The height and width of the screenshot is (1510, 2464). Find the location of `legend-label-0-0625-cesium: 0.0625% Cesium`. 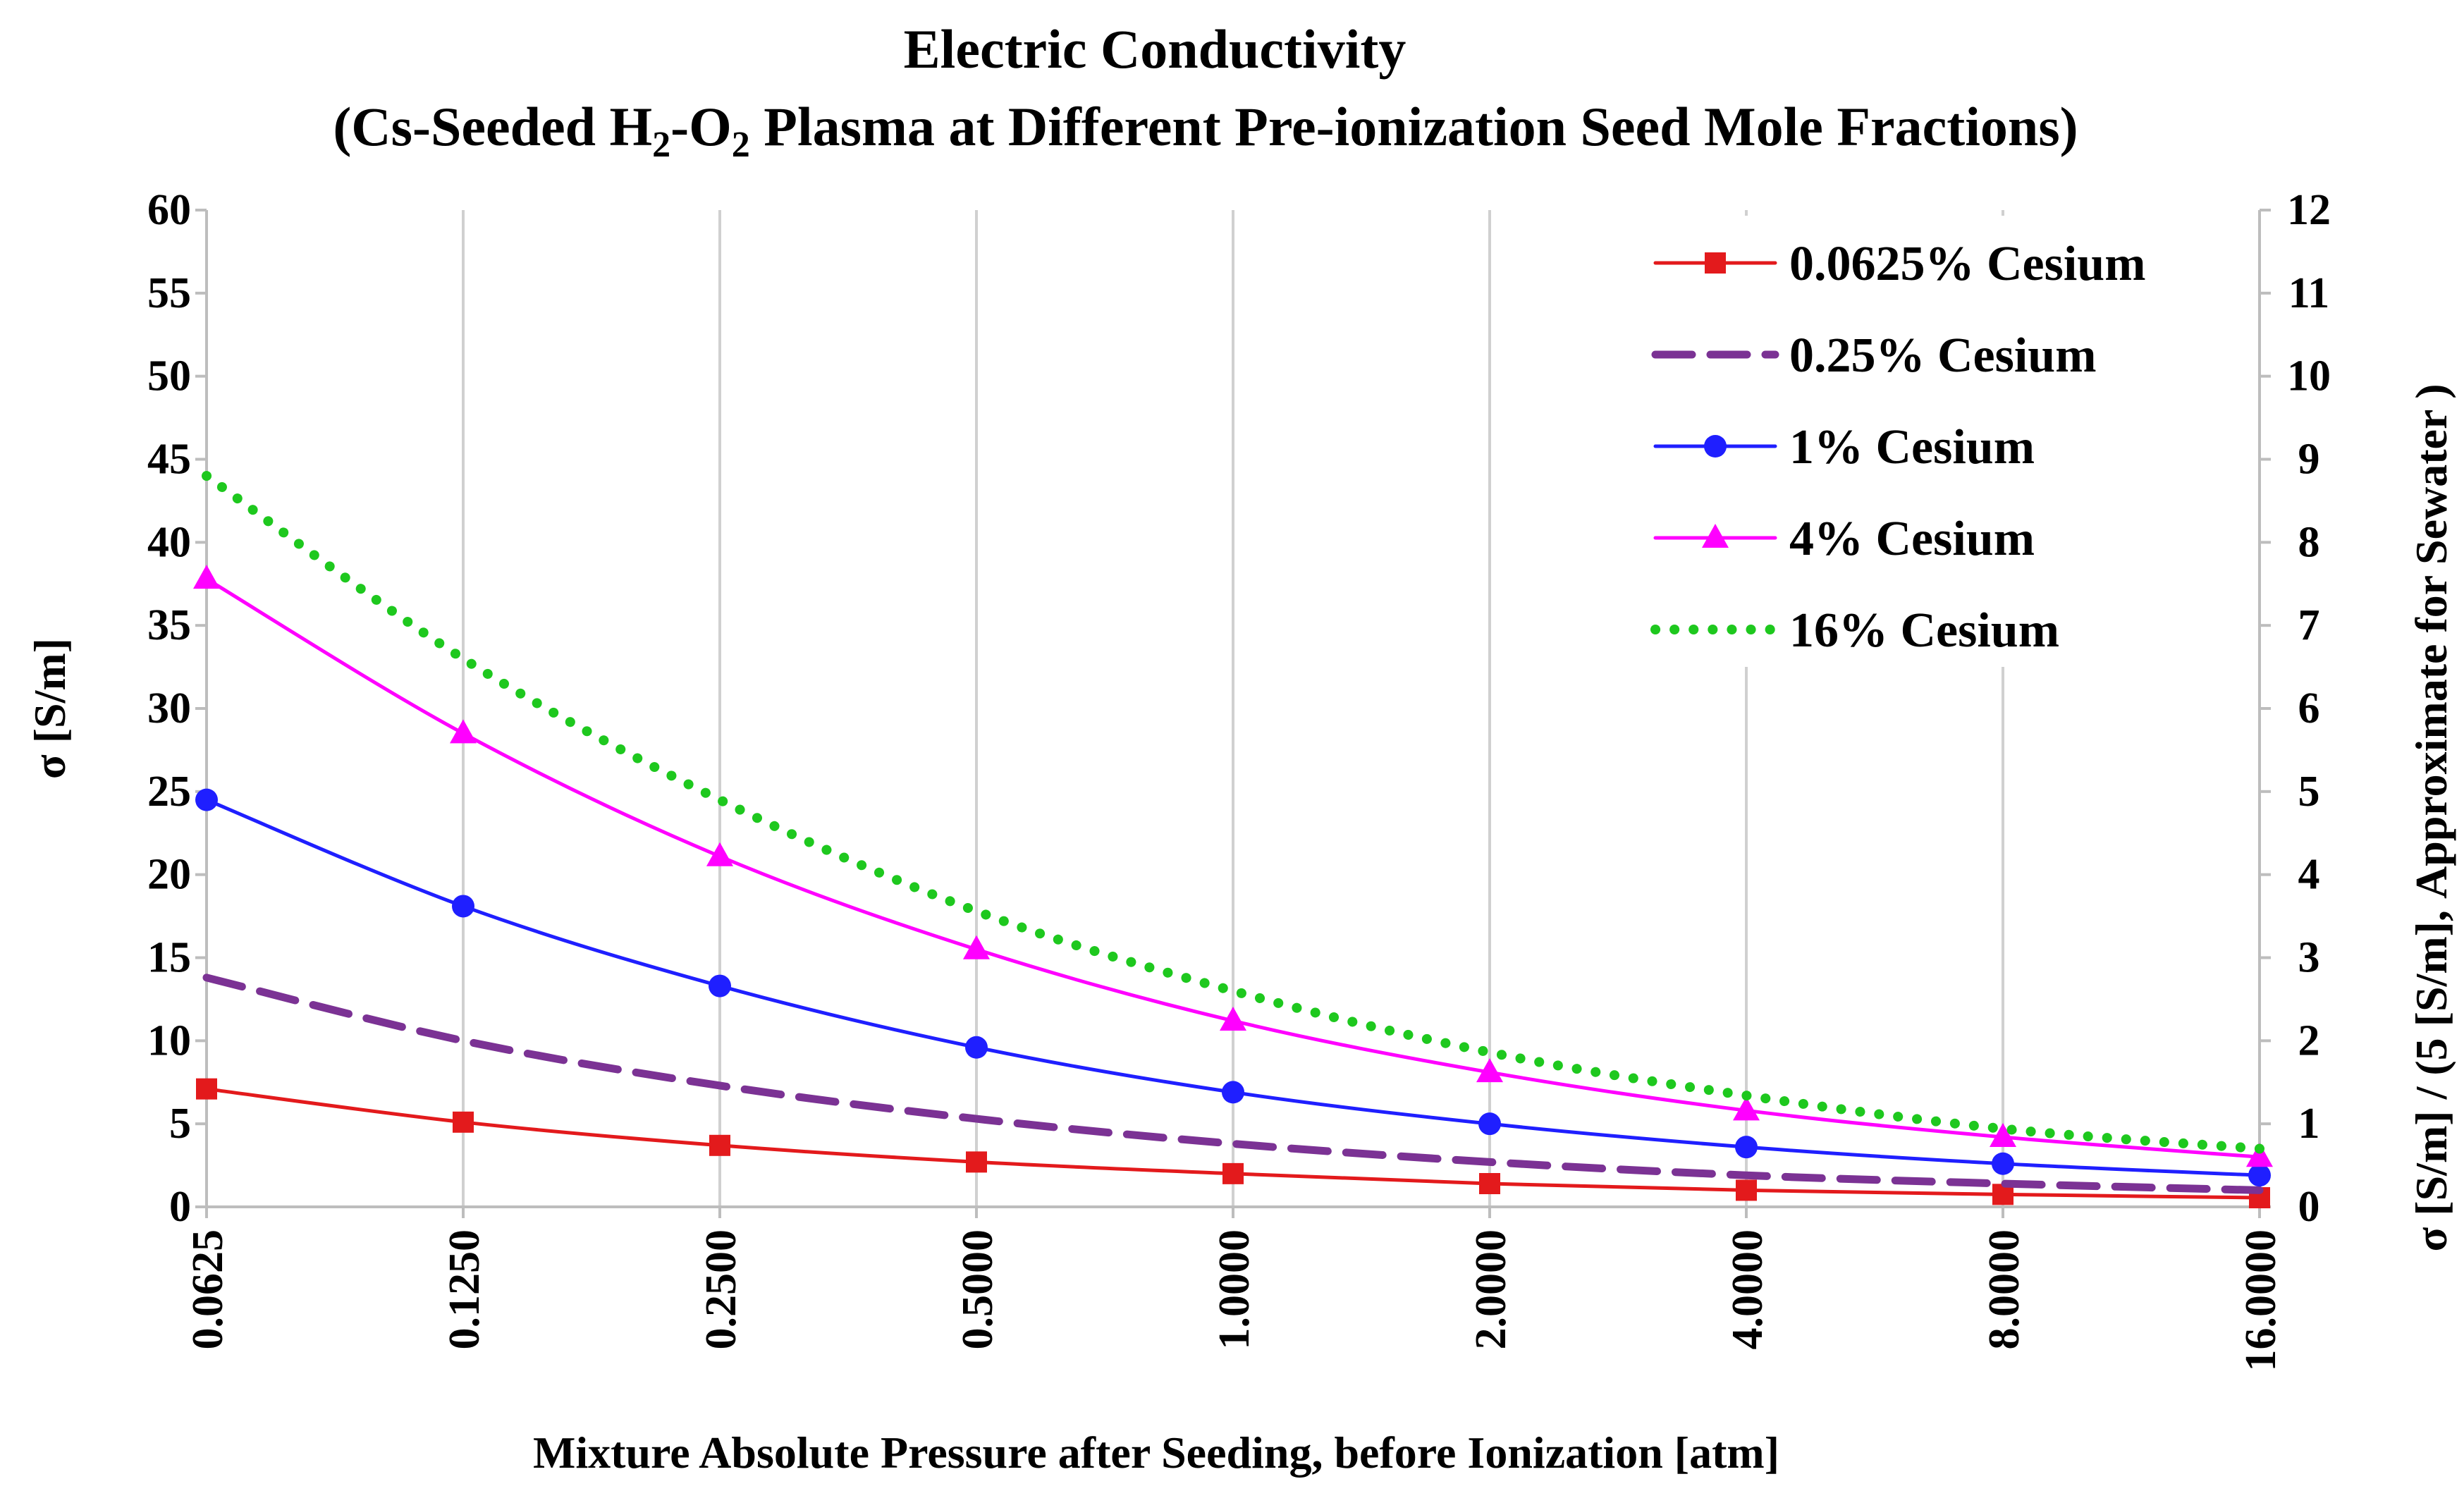

legend-label-0-0625-cesium: 0.0625% Cesium is located at coordinates (1968, 264).